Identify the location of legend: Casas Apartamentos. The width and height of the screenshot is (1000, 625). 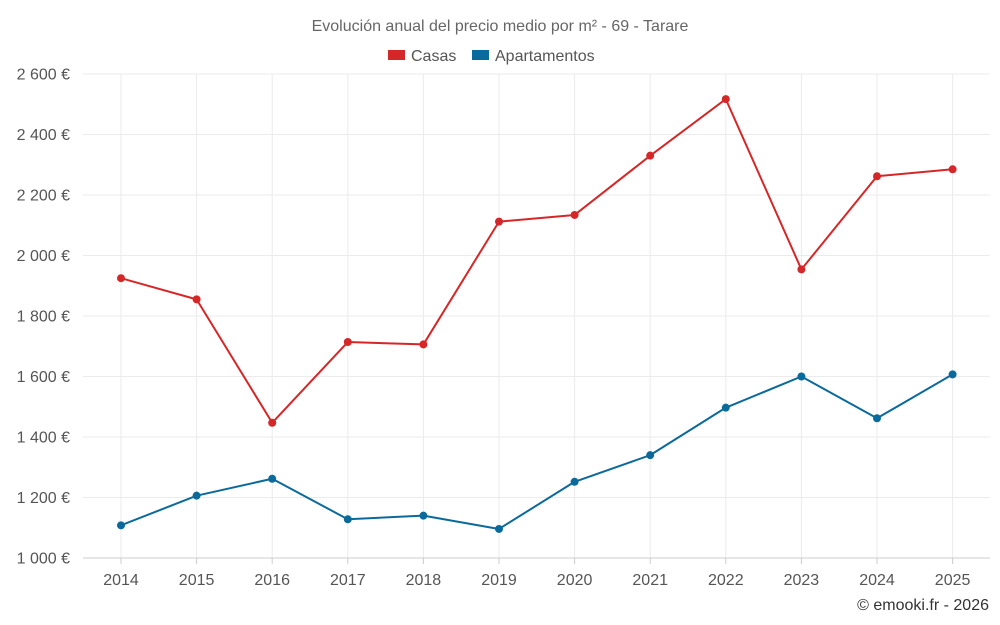
(491, 56).